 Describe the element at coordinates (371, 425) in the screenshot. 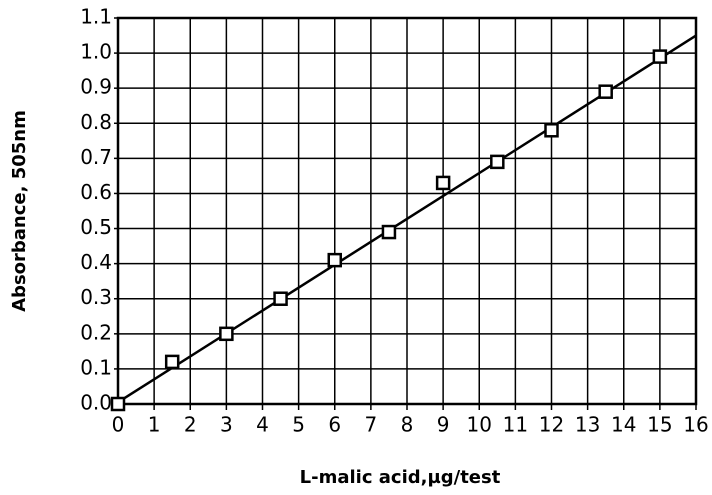

I see `x-tick-label: 7` at that location.